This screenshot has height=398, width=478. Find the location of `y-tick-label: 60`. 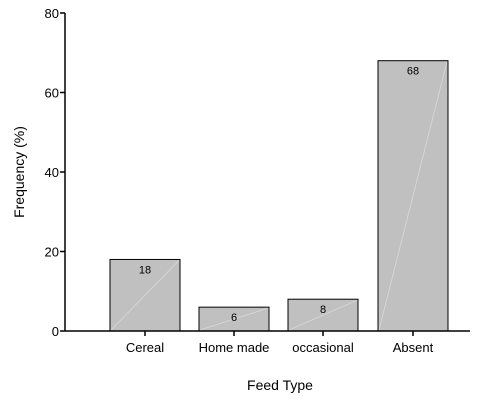

y-tick-label: 60 is located at coordinates (52, 93).